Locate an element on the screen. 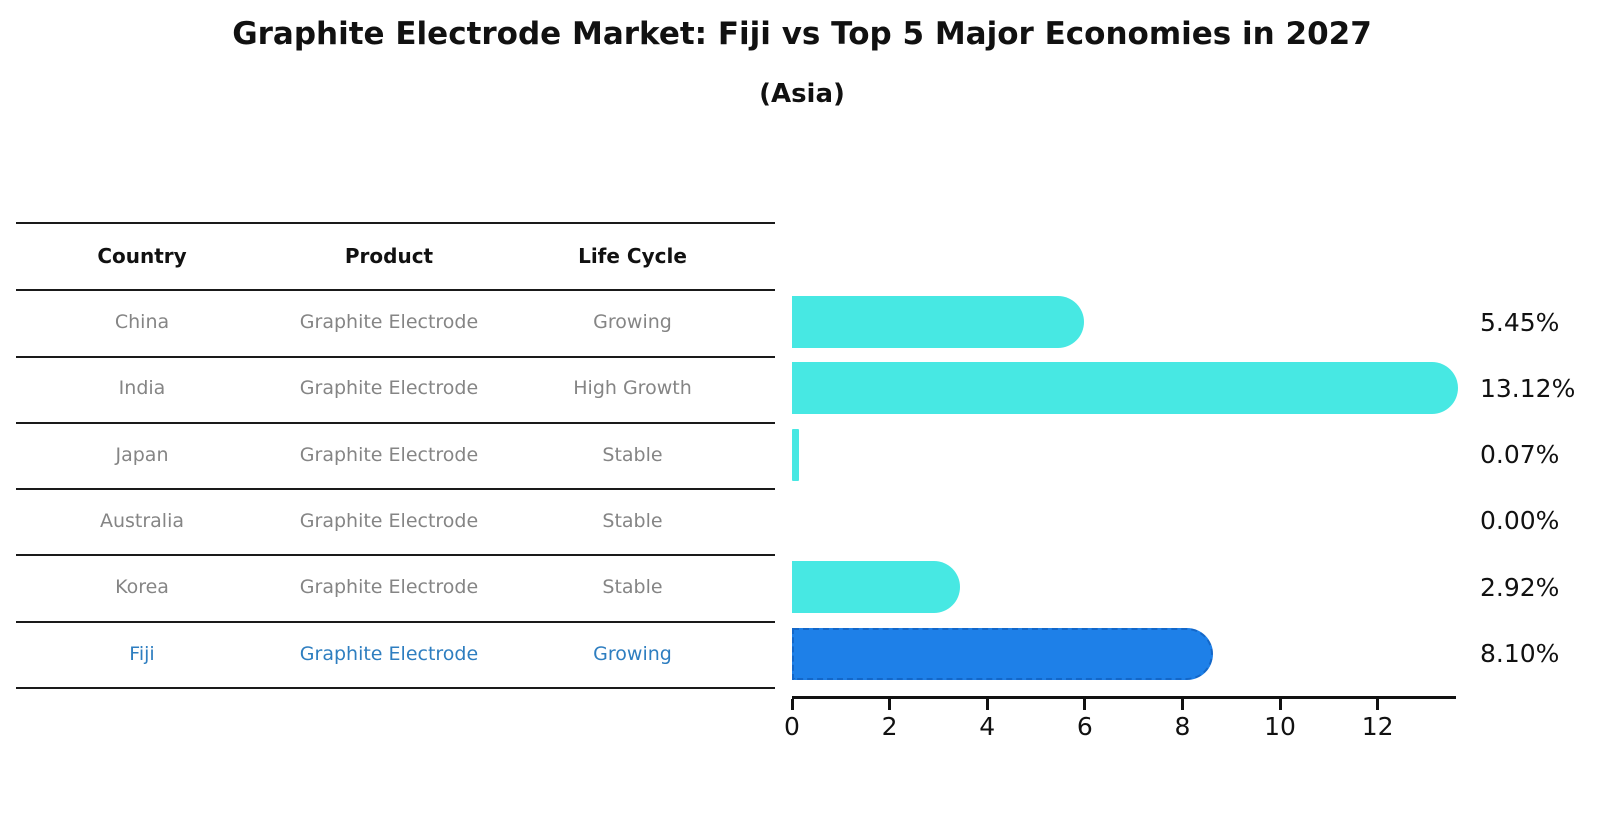 Image resolution: width=1604 pixels, height=823 pixels. value-label-fiji: 8.10% is located at coordinates (1520, 654).